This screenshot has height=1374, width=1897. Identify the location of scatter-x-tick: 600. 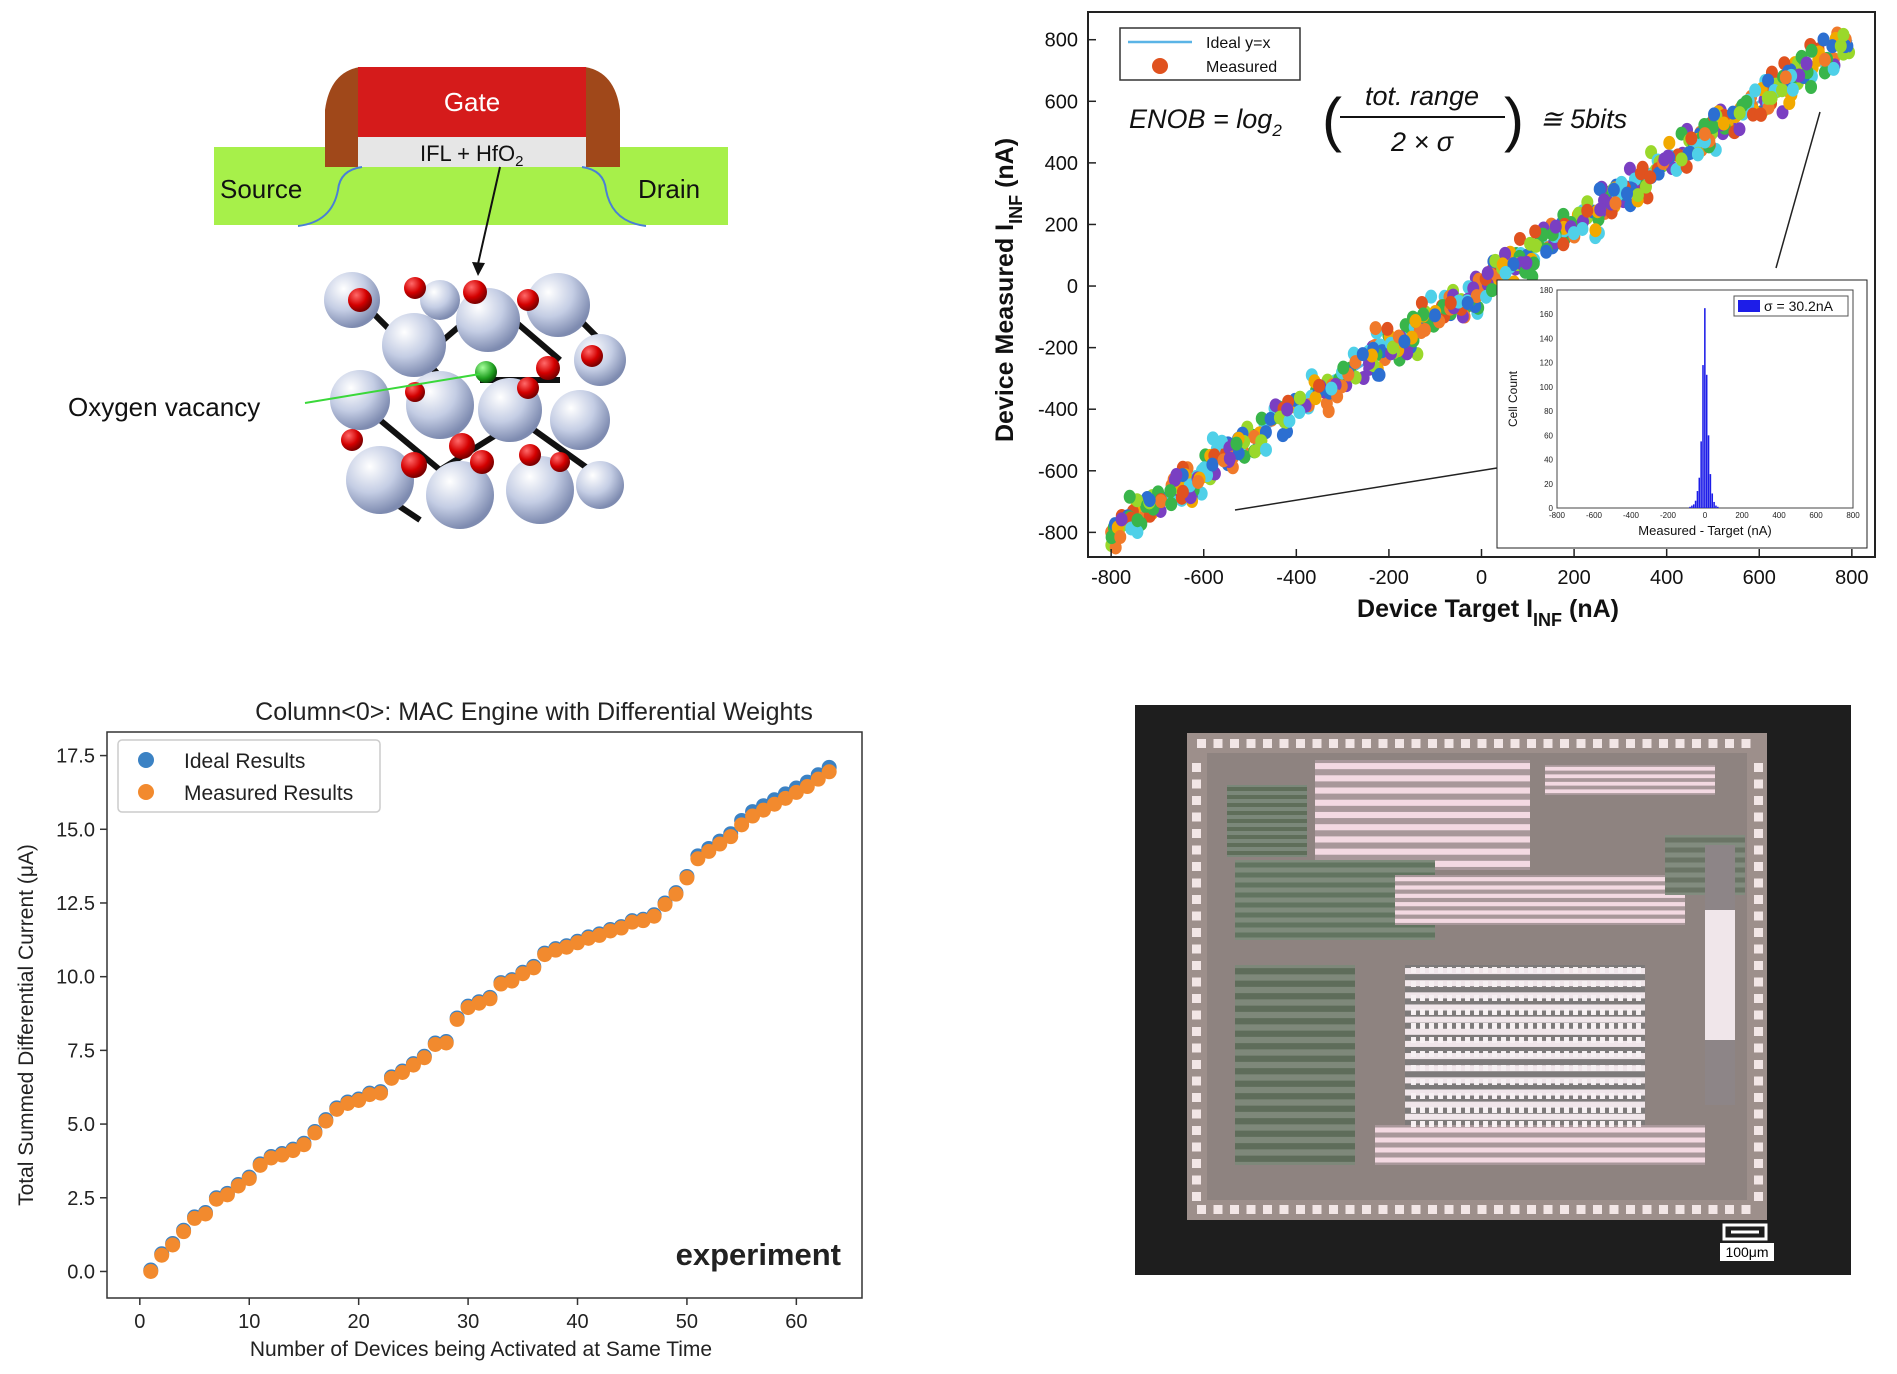
(1759, 578).